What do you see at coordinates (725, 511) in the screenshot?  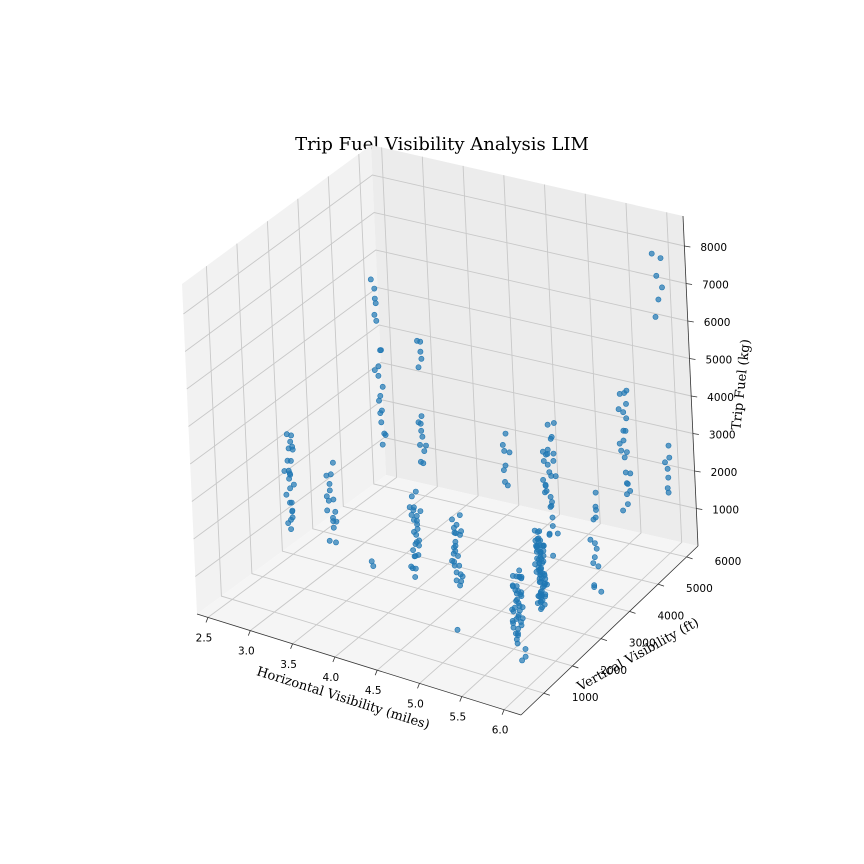 I see `z-tick-label: 1000` at bounding box center [725, 511].